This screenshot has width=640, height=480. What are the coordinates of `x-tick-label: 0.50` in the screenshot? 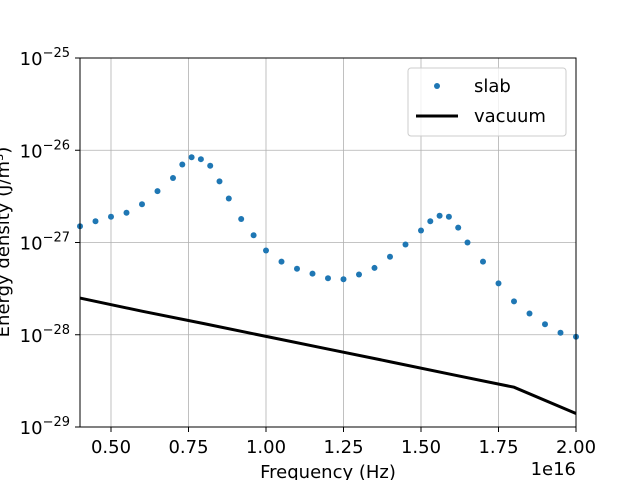 It's located at (111, 447).